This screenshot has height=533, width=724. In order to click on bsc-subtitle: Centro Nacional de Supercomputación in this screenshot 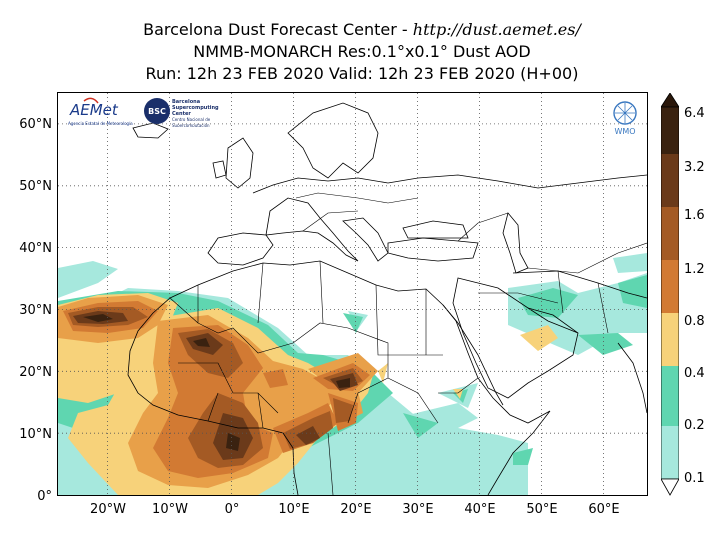, I will do `click(191, 122)`.